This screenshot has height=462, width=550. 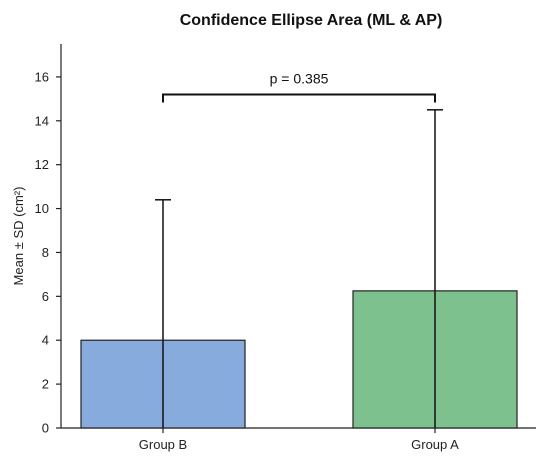 What do you see at coordinates (42, 208) in the screenshot?
I see `y-tick-label: 10` at bounding box center [42, 208].